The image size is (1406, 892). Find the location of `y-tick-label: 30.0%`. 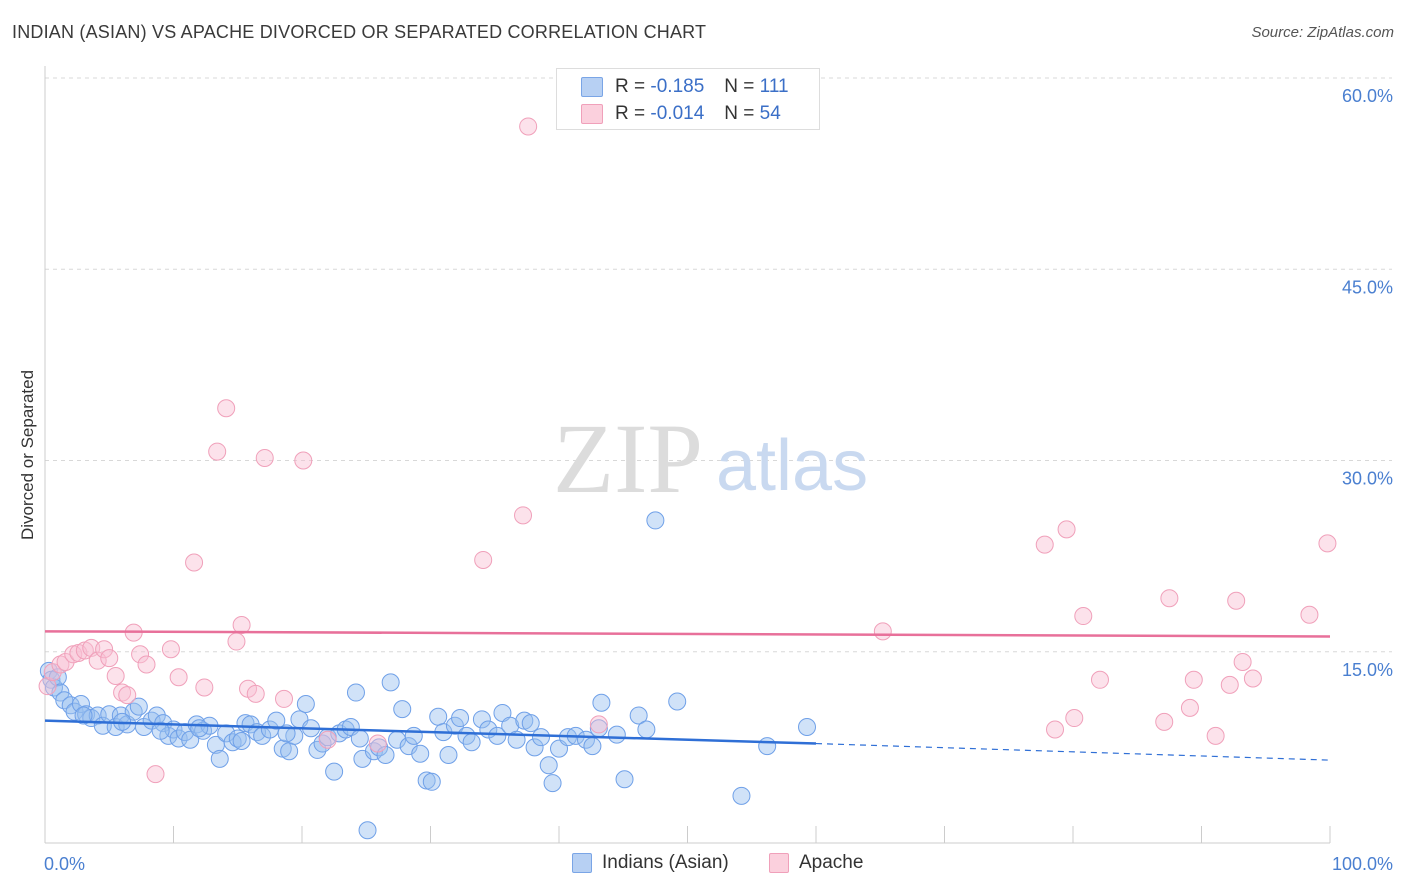

y-tick-label: 30.0% is located at coordinates (1367, 479).